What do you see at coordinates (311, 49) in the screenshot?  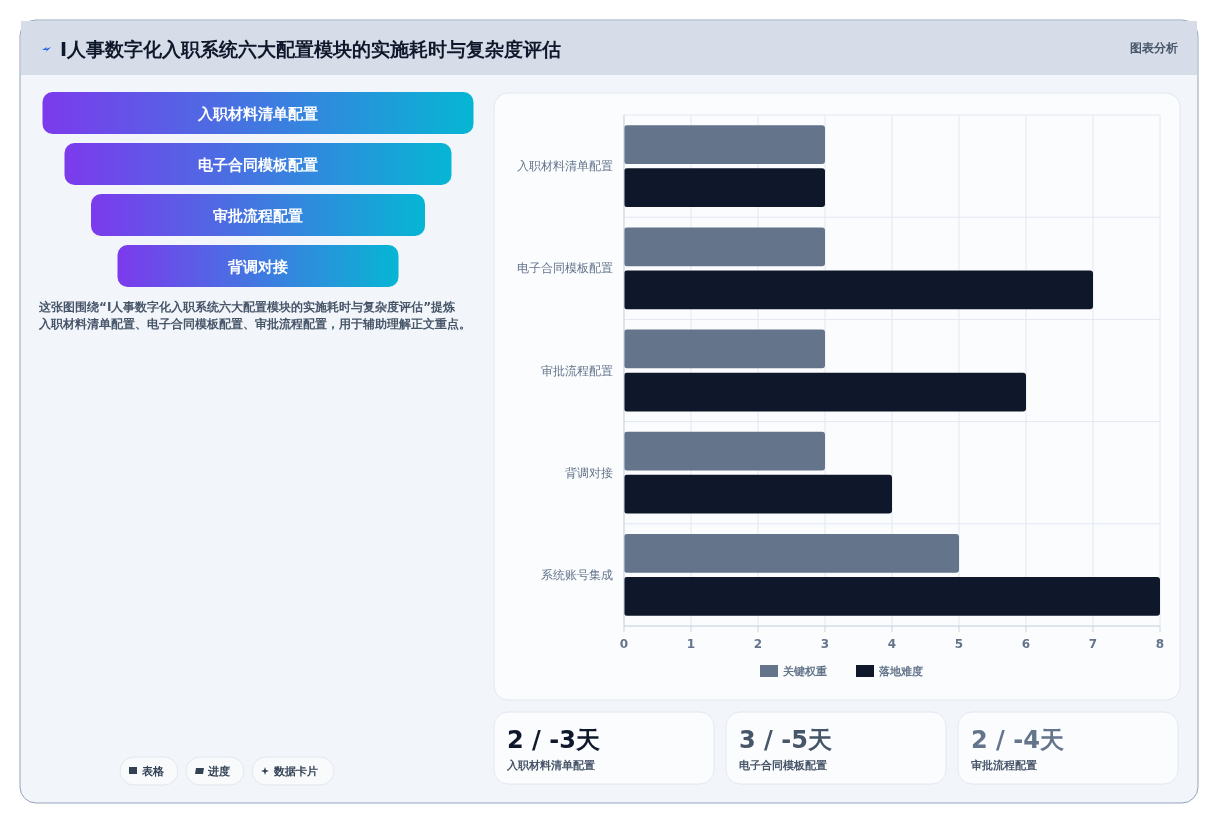 I see `text: I人事数字化入职系统六大配置模块的实施耗时与复杂度评估` at bounding box center [311, 49].